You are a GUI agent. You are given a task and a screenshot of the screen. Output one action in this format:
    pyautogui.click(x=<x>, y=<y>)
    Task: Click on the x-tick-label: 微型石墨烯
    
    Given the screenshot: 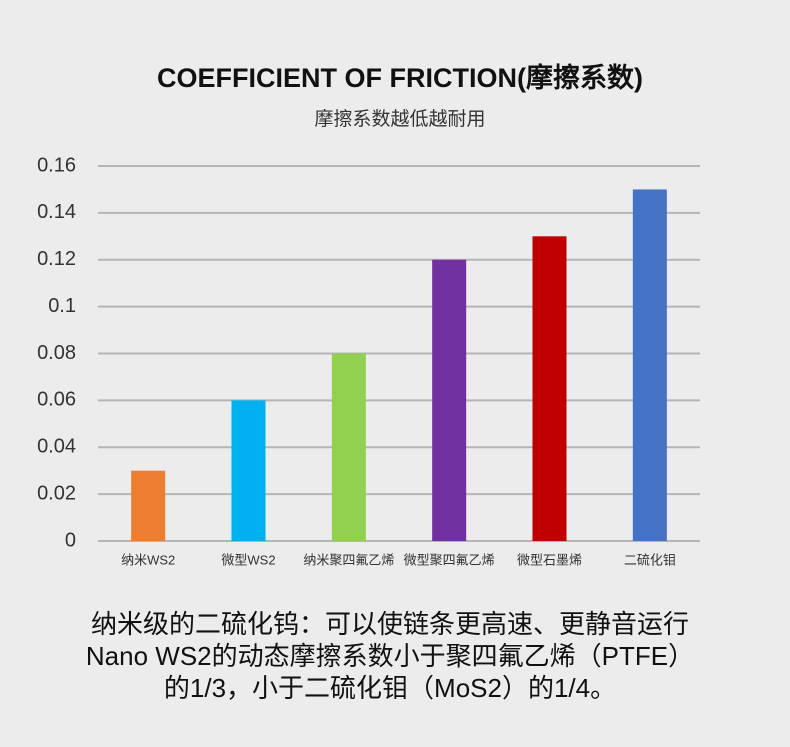 What is the action you would take?
    pyautogui.click(x=549, y=559)
    